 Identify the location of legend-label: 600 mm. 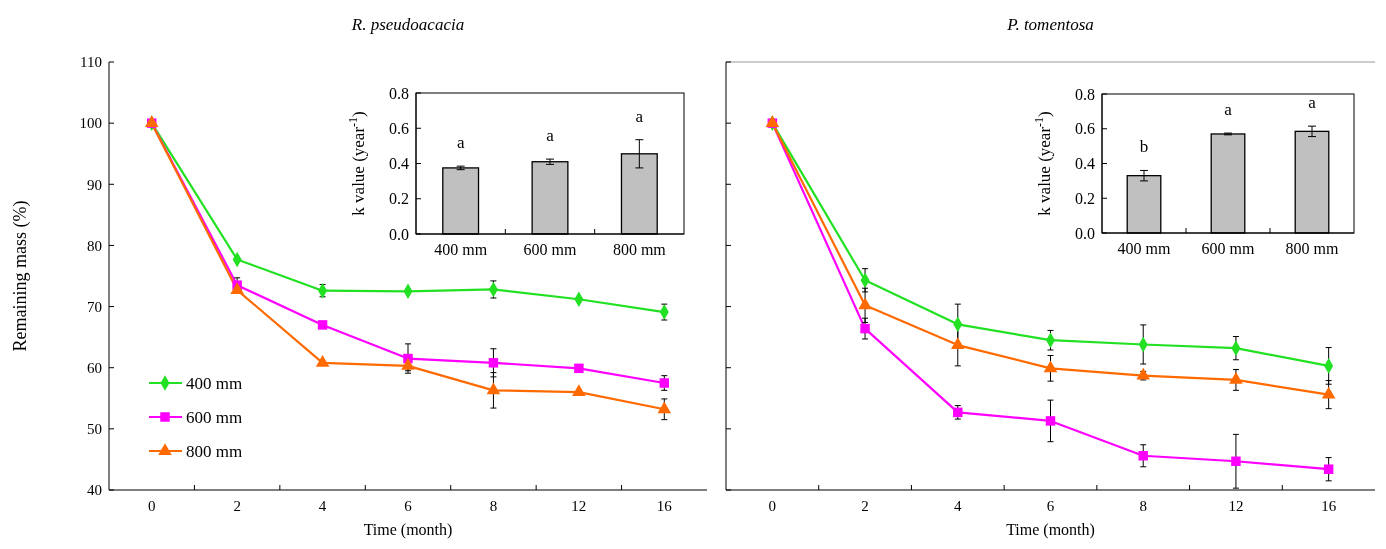
(214, 417).